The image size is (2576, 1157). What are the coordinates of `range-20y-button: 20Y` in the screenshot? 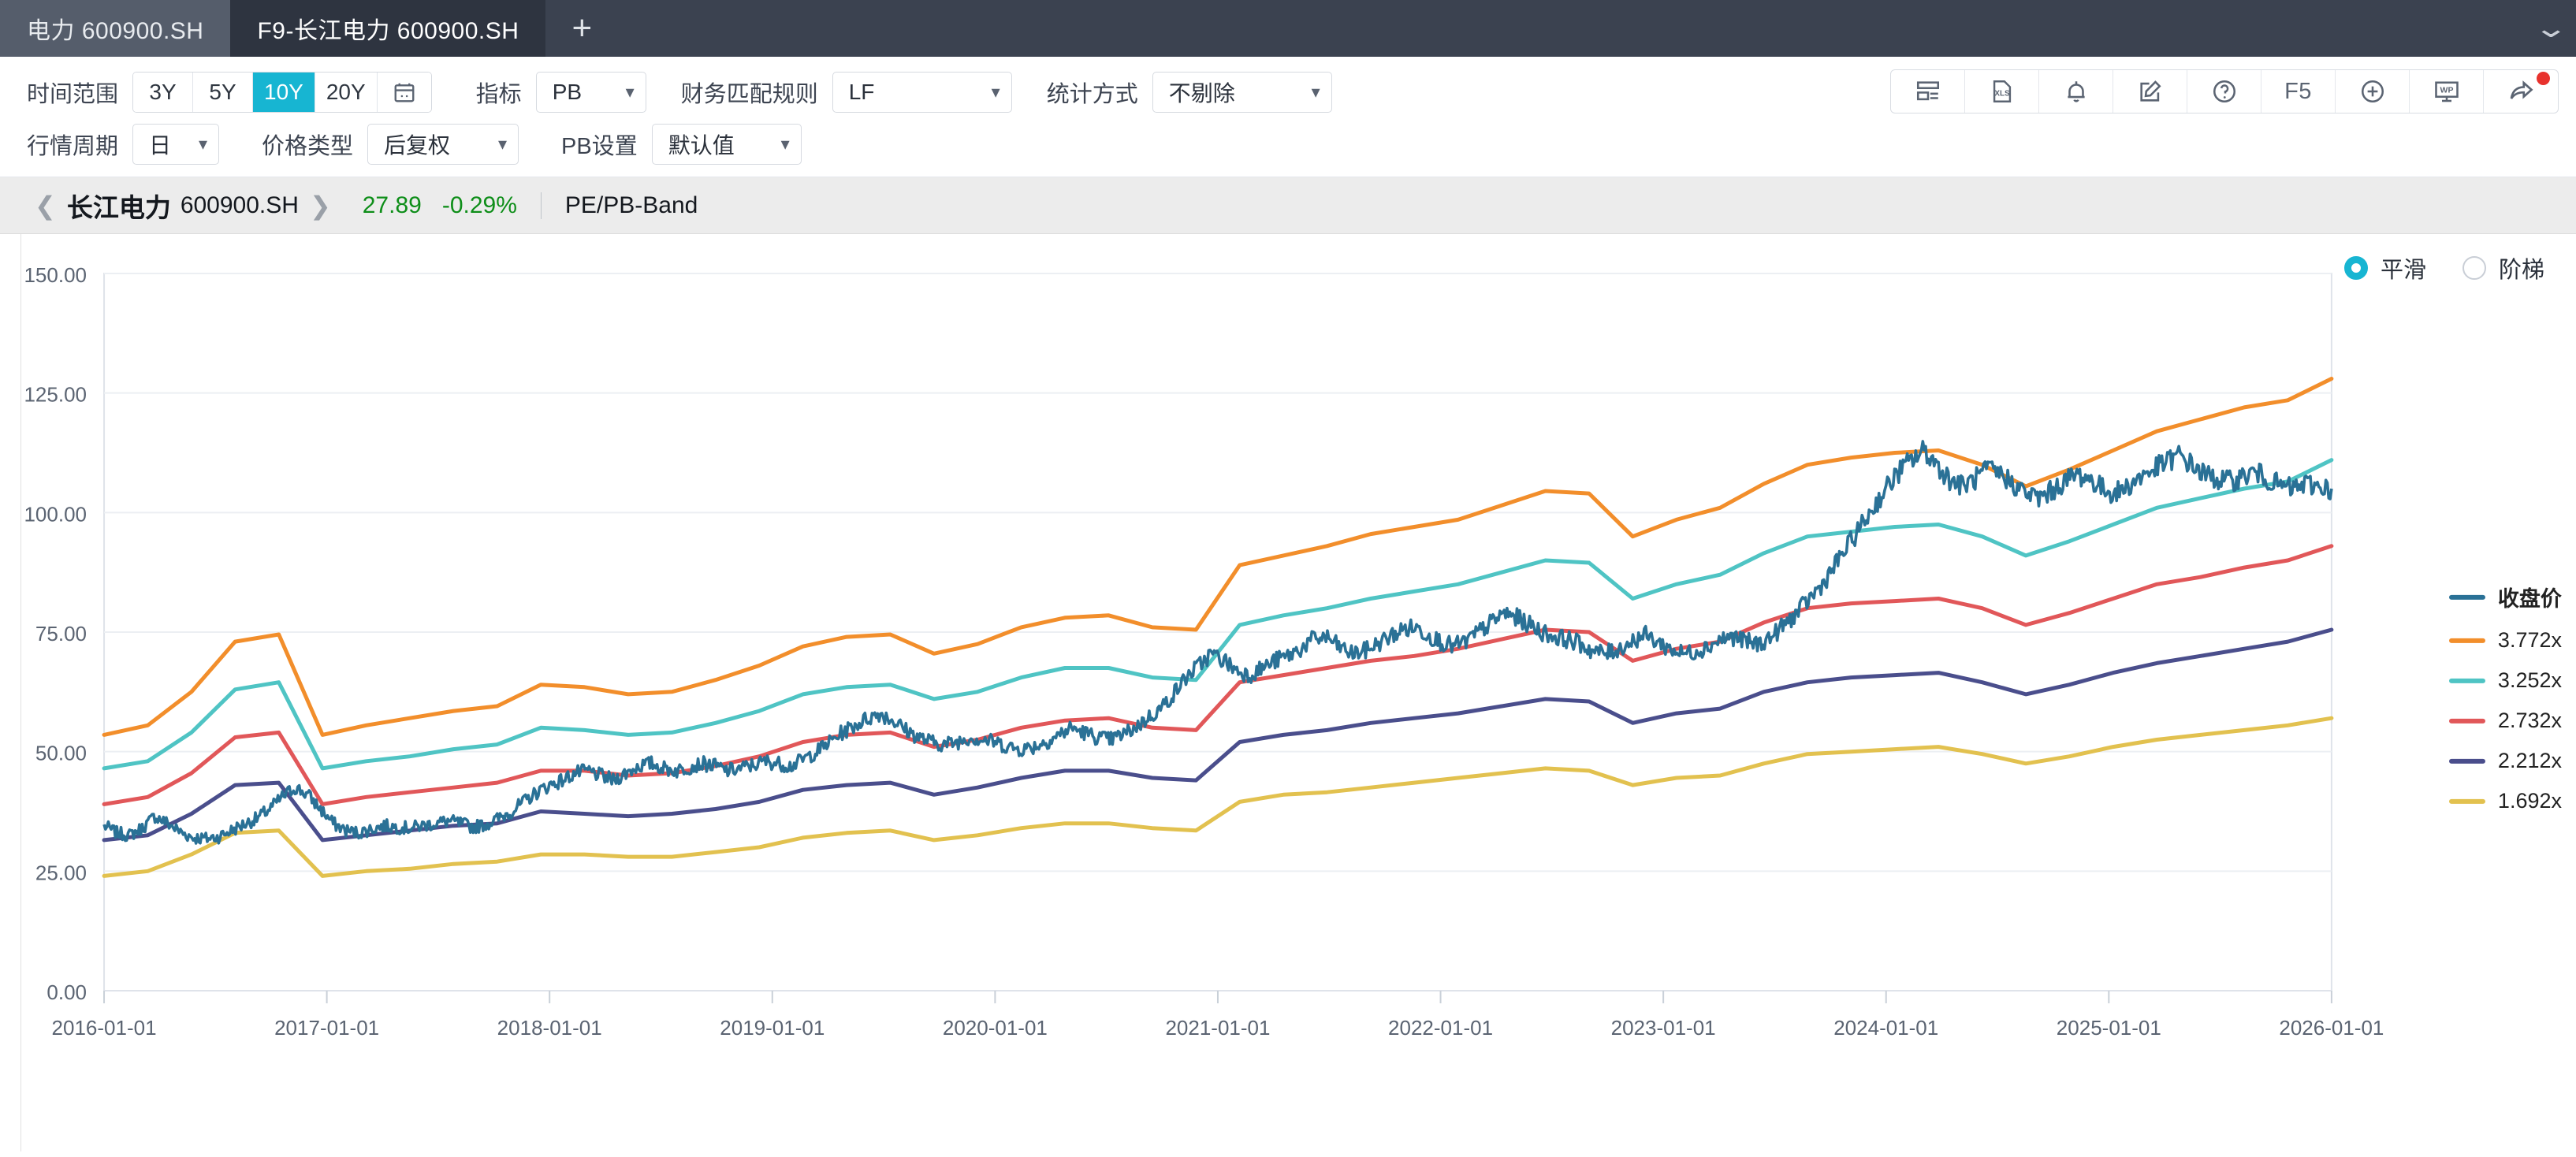 It's located at (346, 93).